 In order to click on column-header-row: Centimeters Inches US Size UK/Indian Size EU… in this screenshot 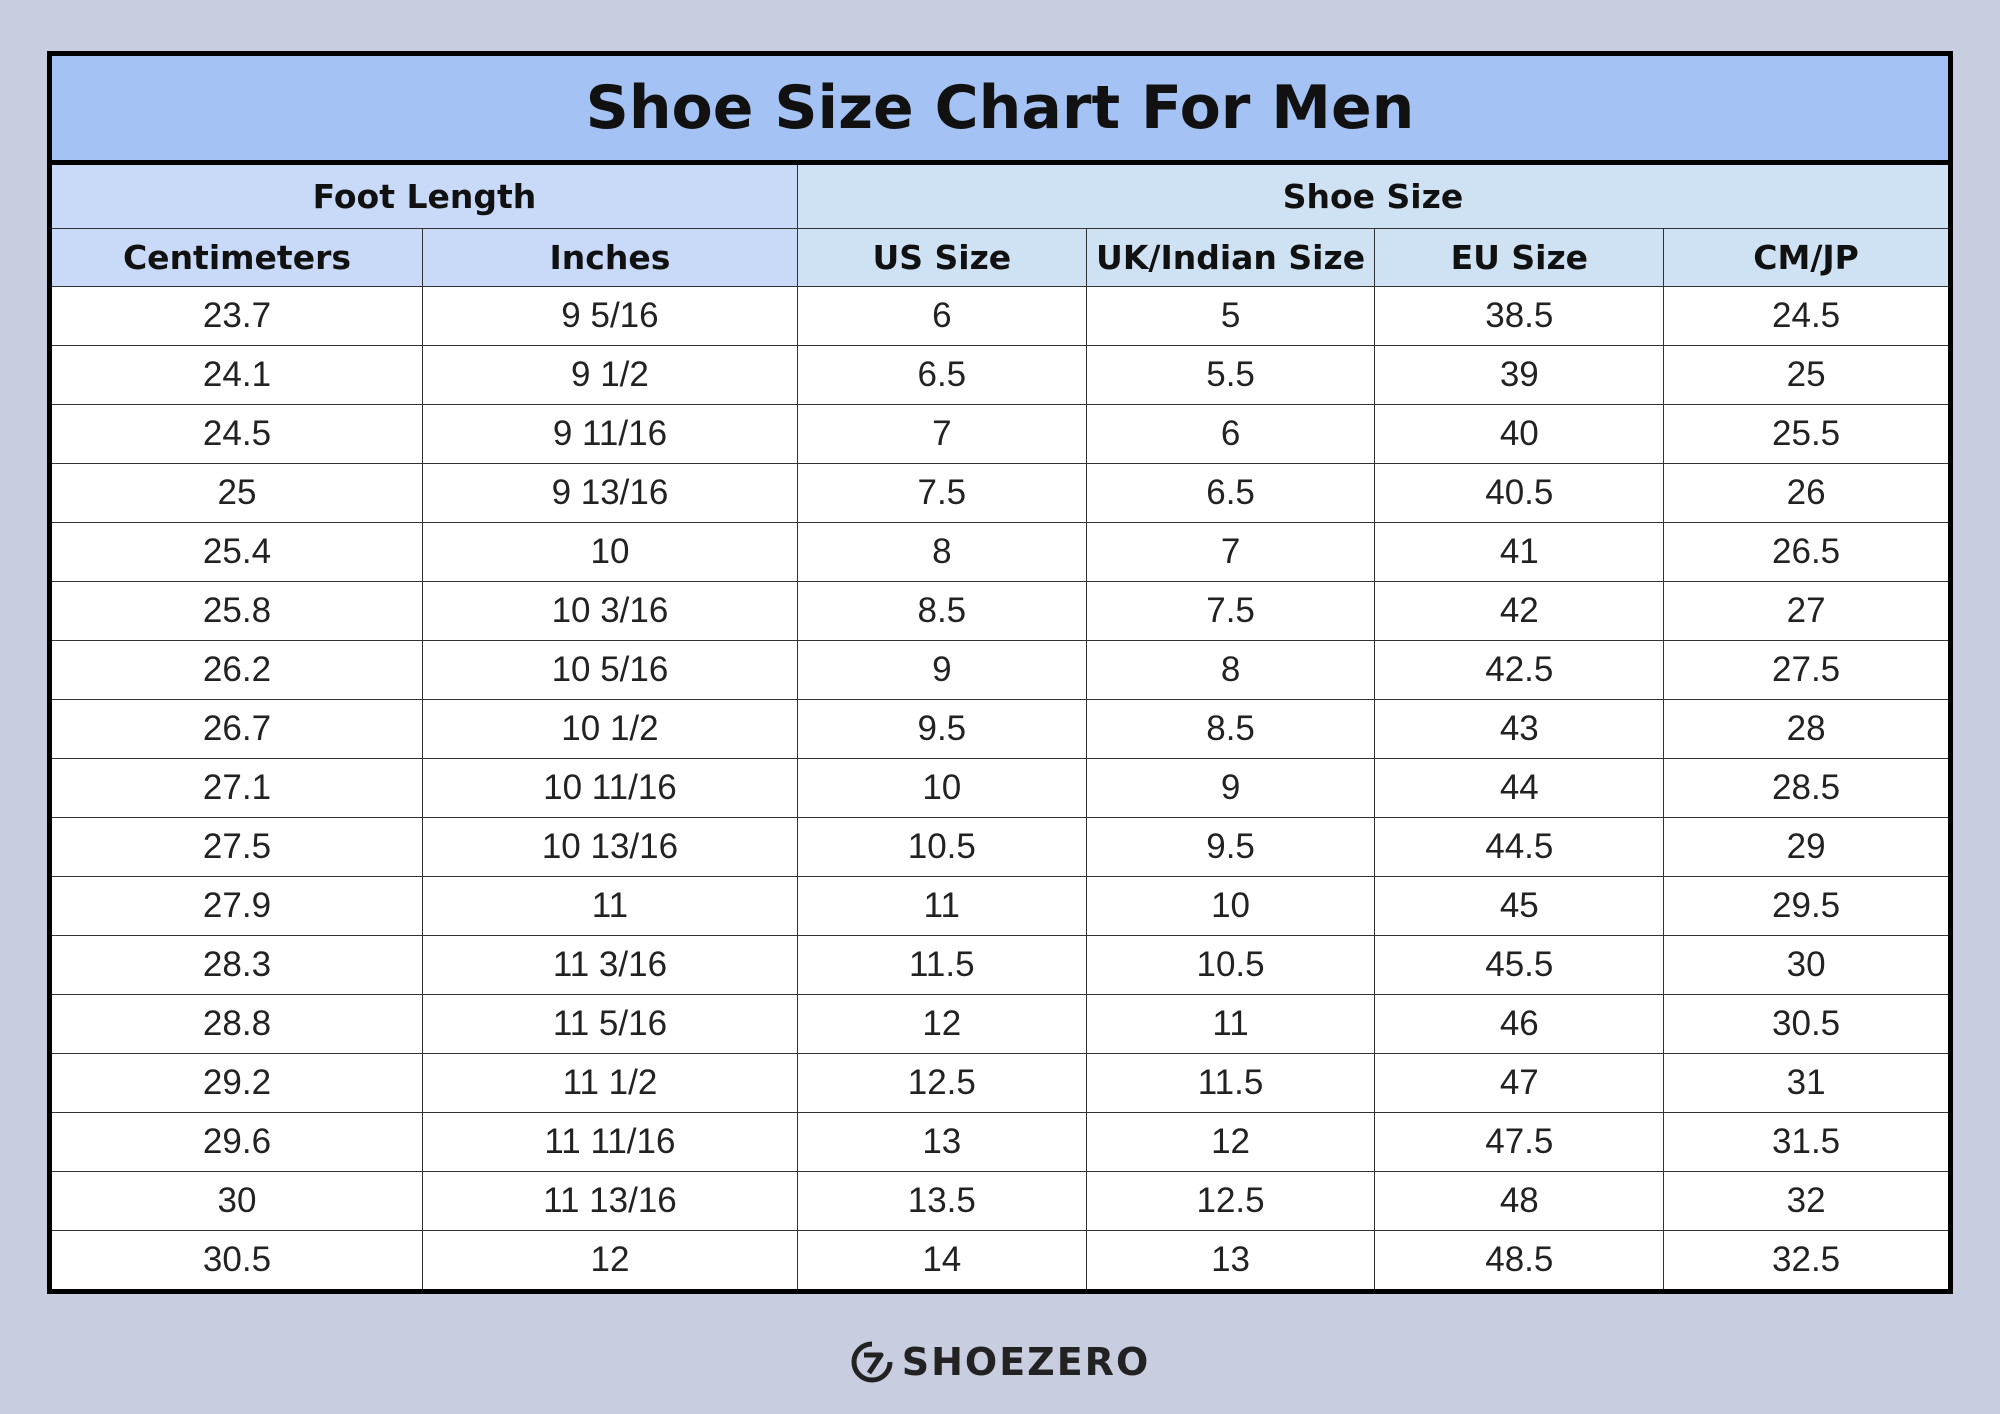, I will do `click(1000, 257)`.